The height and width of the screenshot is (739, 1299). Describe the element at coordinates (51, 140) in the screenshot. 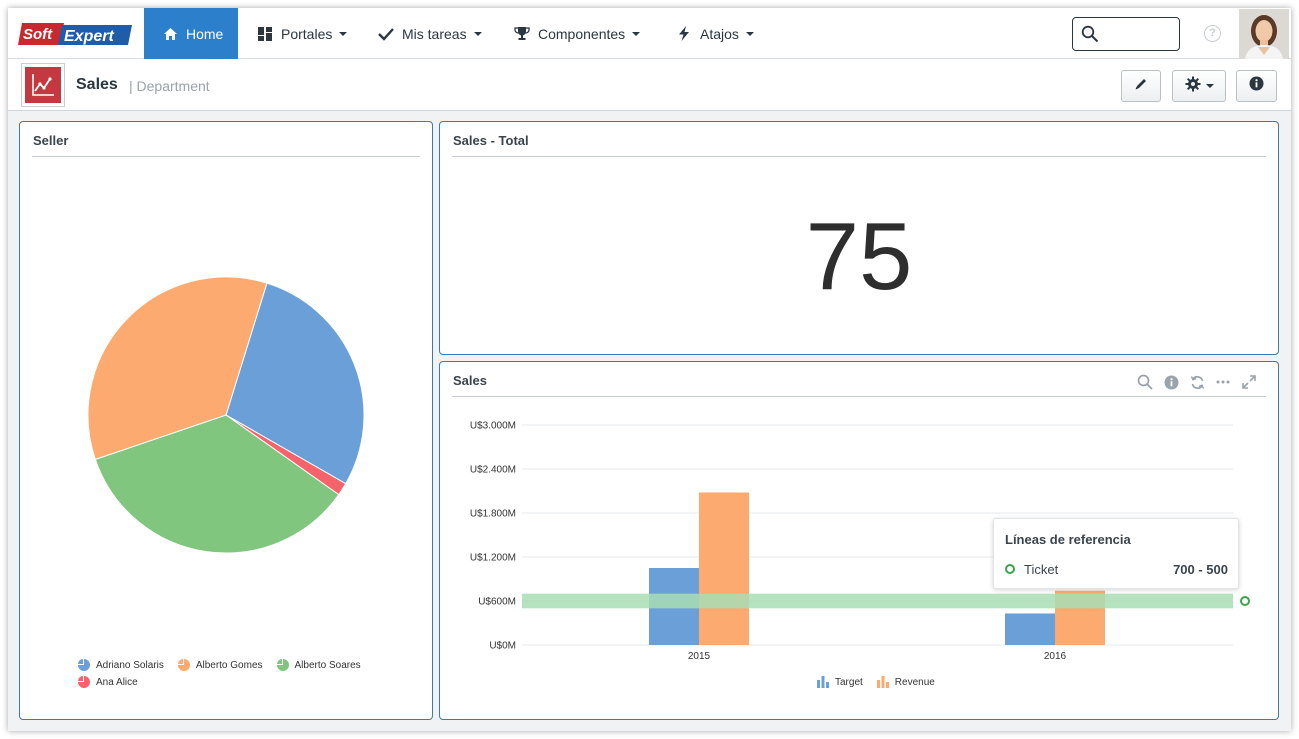

I see `panel-title: Seller` at that location.